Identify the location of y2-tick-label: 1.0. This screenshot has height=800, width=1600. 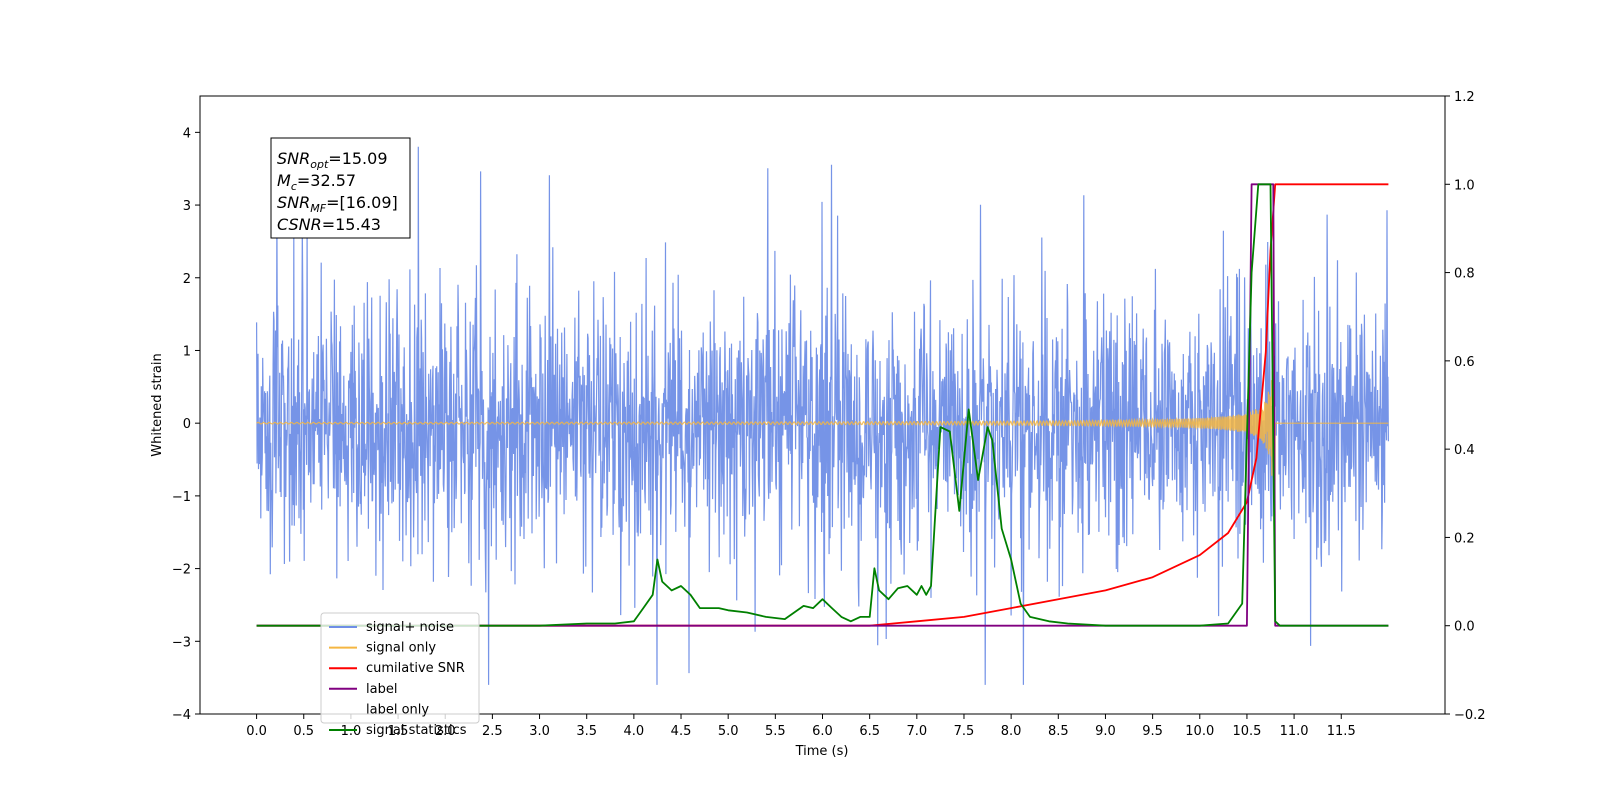
(1464, 185).